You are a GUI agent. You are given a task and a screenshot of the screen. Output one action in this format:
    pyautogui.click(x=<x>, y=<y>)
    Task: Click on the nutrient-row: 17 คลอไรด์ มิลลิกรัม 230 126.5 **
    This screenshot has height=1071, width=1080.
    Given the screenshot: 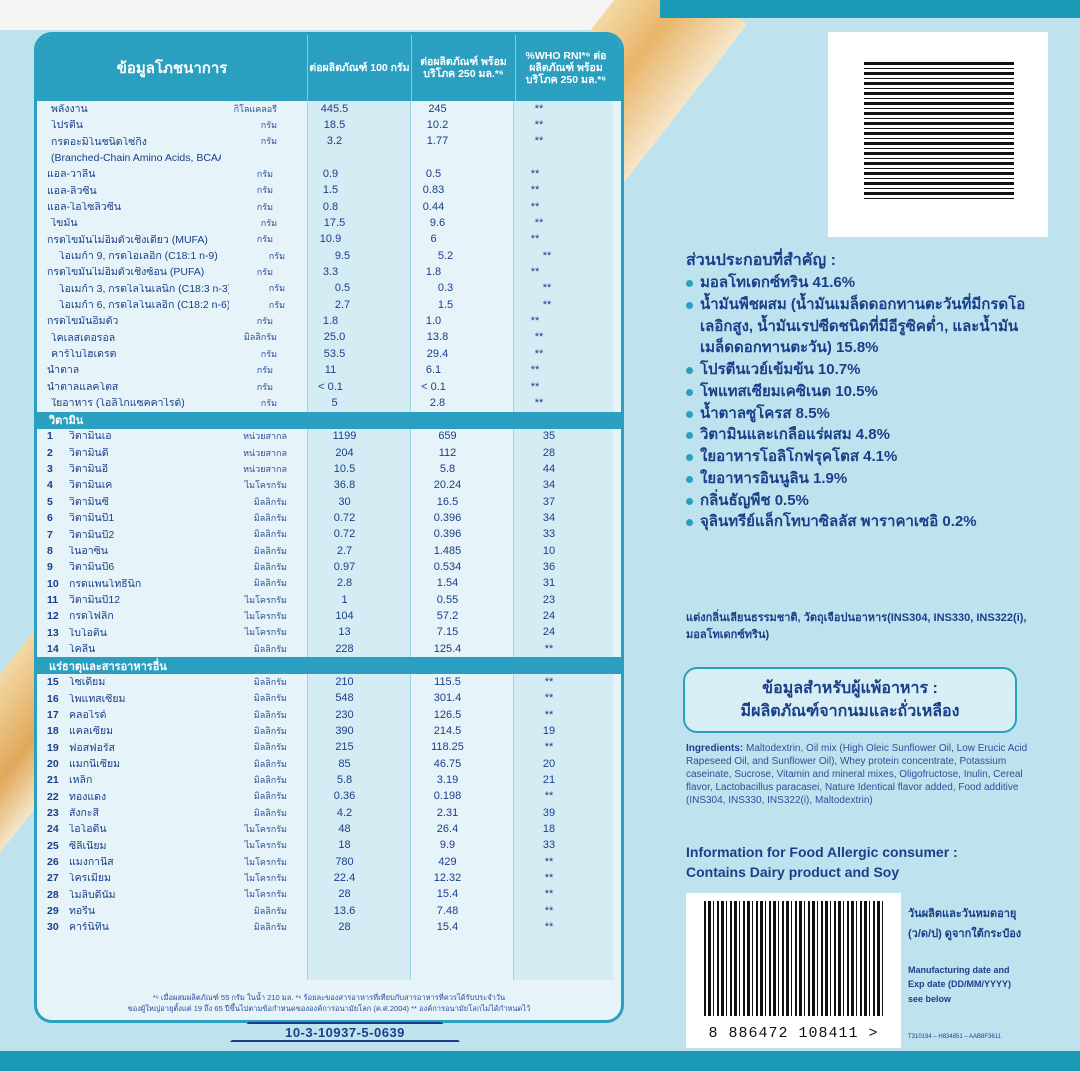 What is the action you would take?
    pyautogui.click(x=329, y=715)
    